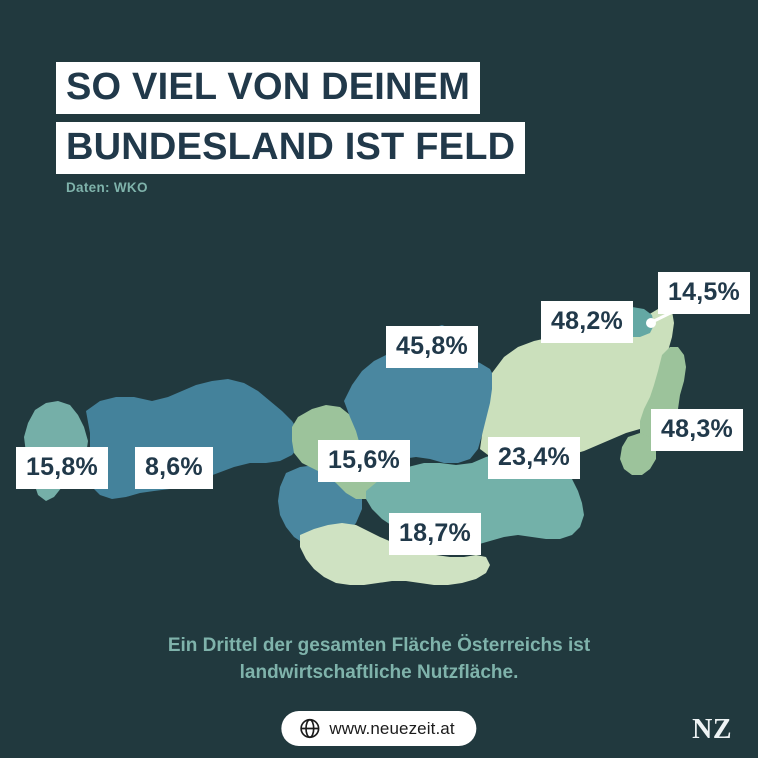  What do you see at coordinates (392, 728) in the screenshot?
I see `website-url-text: www.neuezeit.at` at bounding box center [392, 728].